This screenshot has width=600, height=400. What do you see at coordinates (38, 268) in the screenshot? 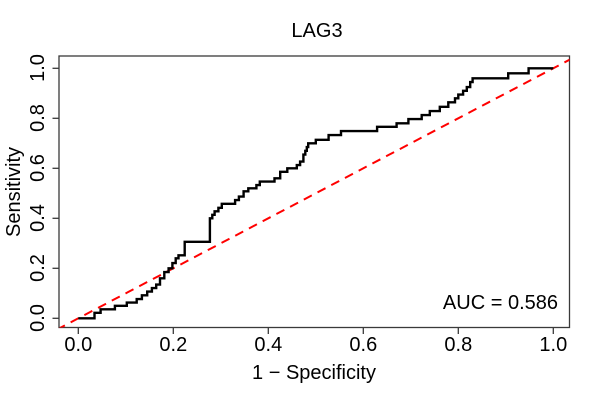
I see `y-tick-label: 0.2` at bounding box center [38, 268].